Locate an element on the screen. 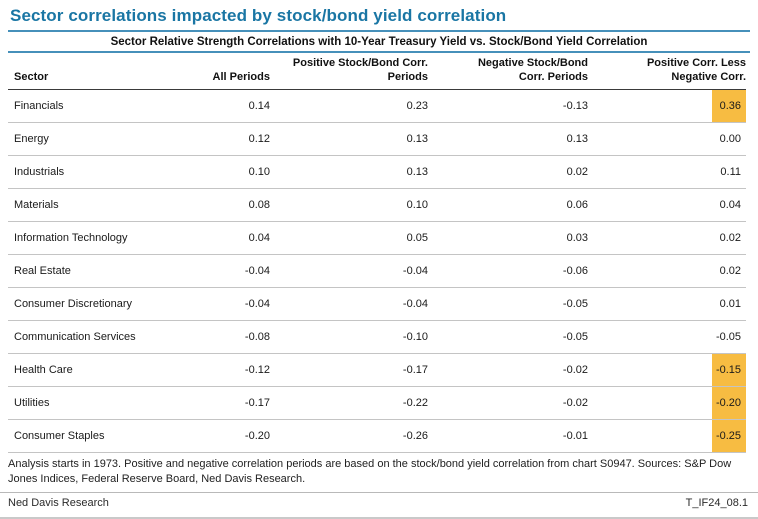 The width and height of the screenshot is (758, 519). col-header-difference-line2: Negative Corr. is located at coordinates (709, 77).